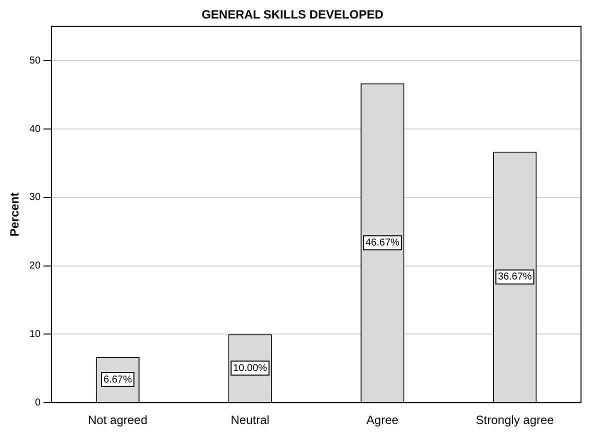  I want to click on y-tick-label: 50, so click(35, 60).